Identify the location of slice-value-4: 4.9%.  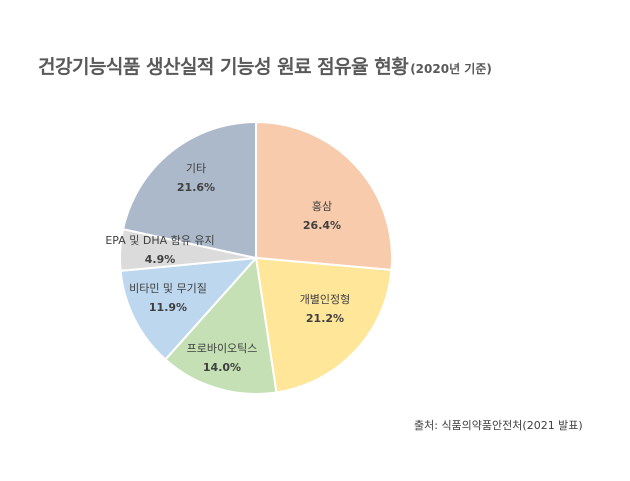
(160, 259).